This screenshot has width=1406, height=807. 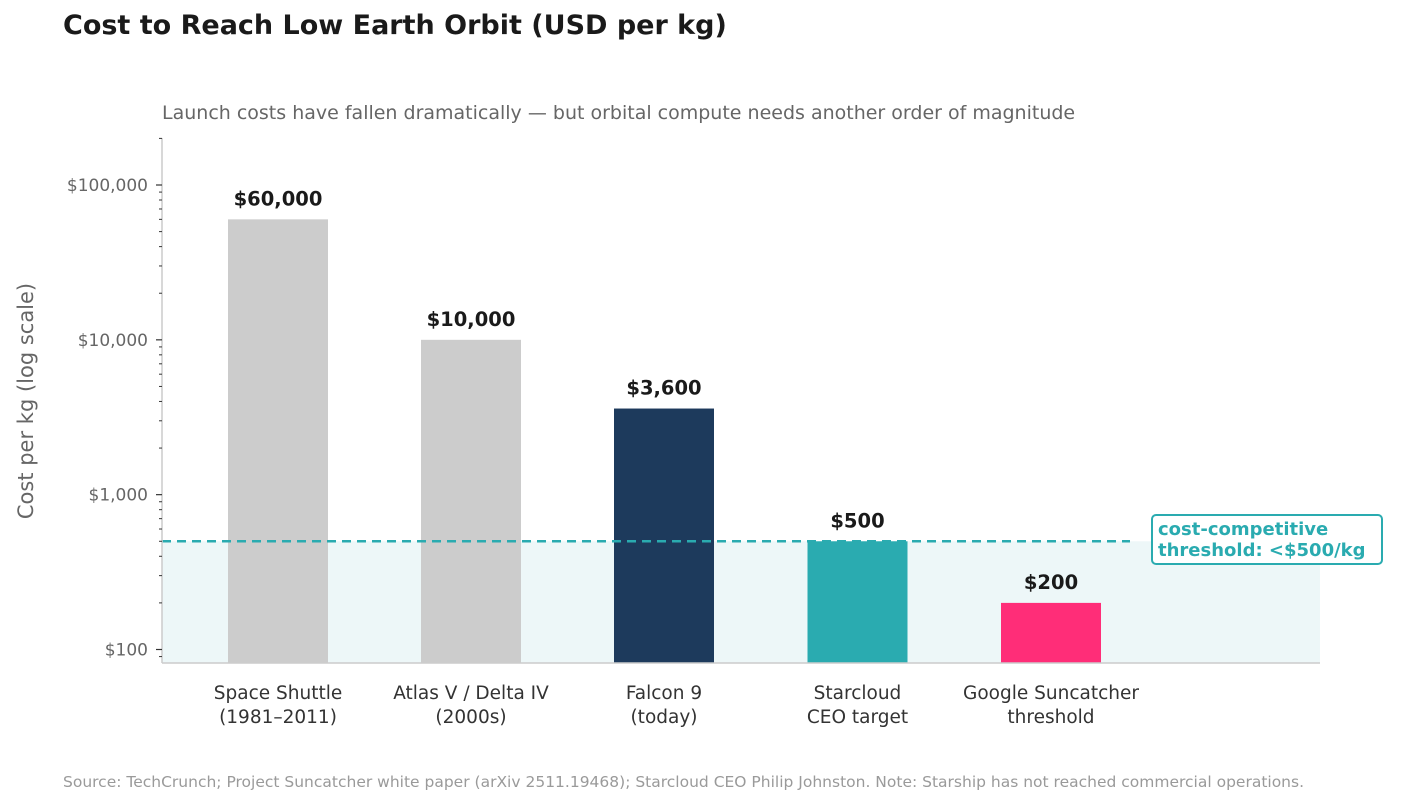 I want to click on x-tick-label: CEO target, so click(x=857, y=717).